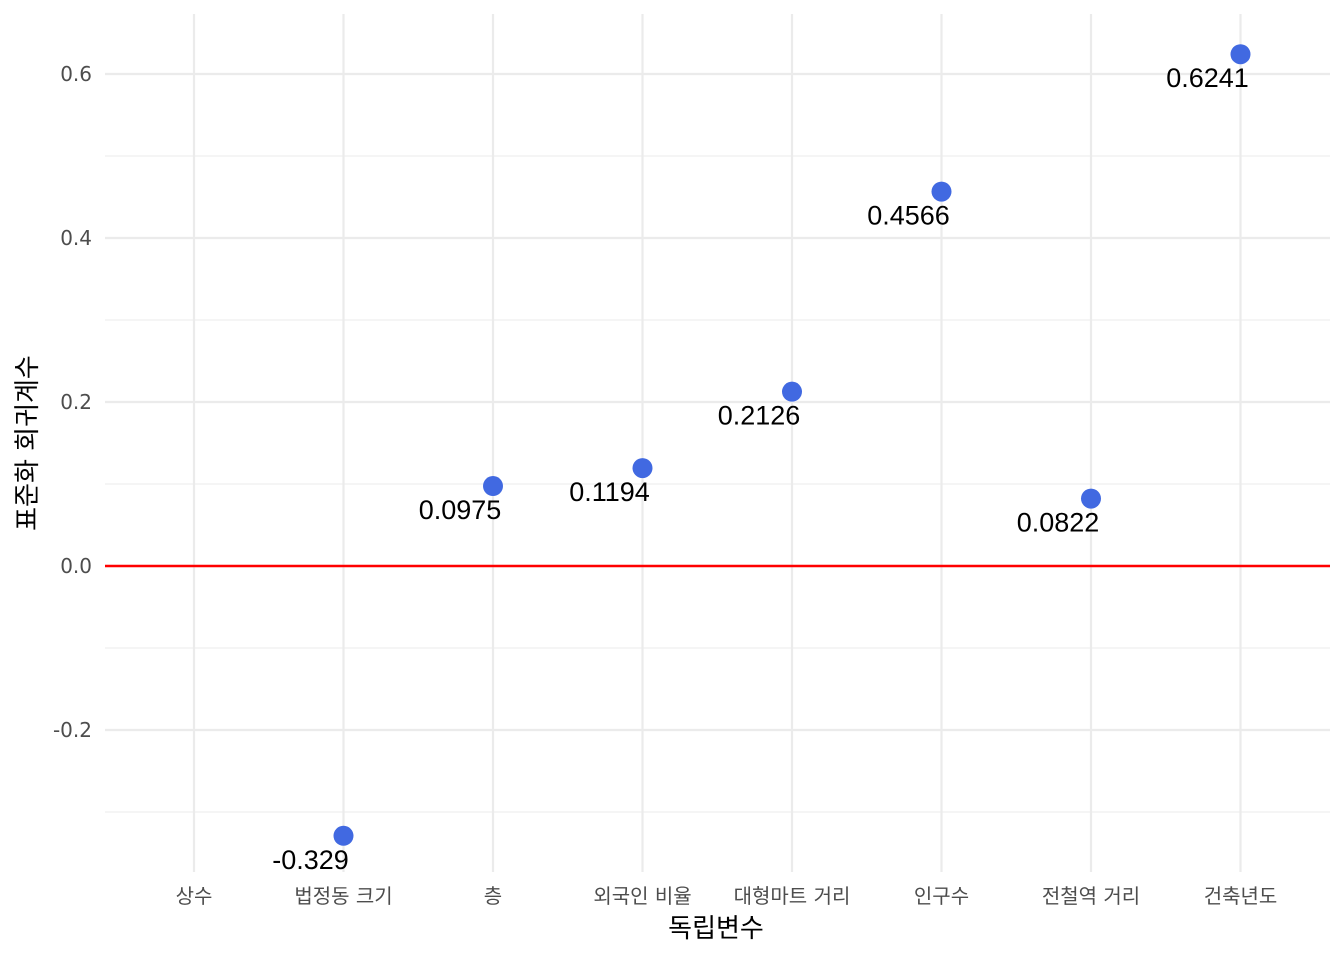 This screenshot has width=1344, height=960. What do you see at coordinates (642, 896) in the screenshot?
I see `x-tick-label: 외국인 비율` at bounding box center [642, 896].